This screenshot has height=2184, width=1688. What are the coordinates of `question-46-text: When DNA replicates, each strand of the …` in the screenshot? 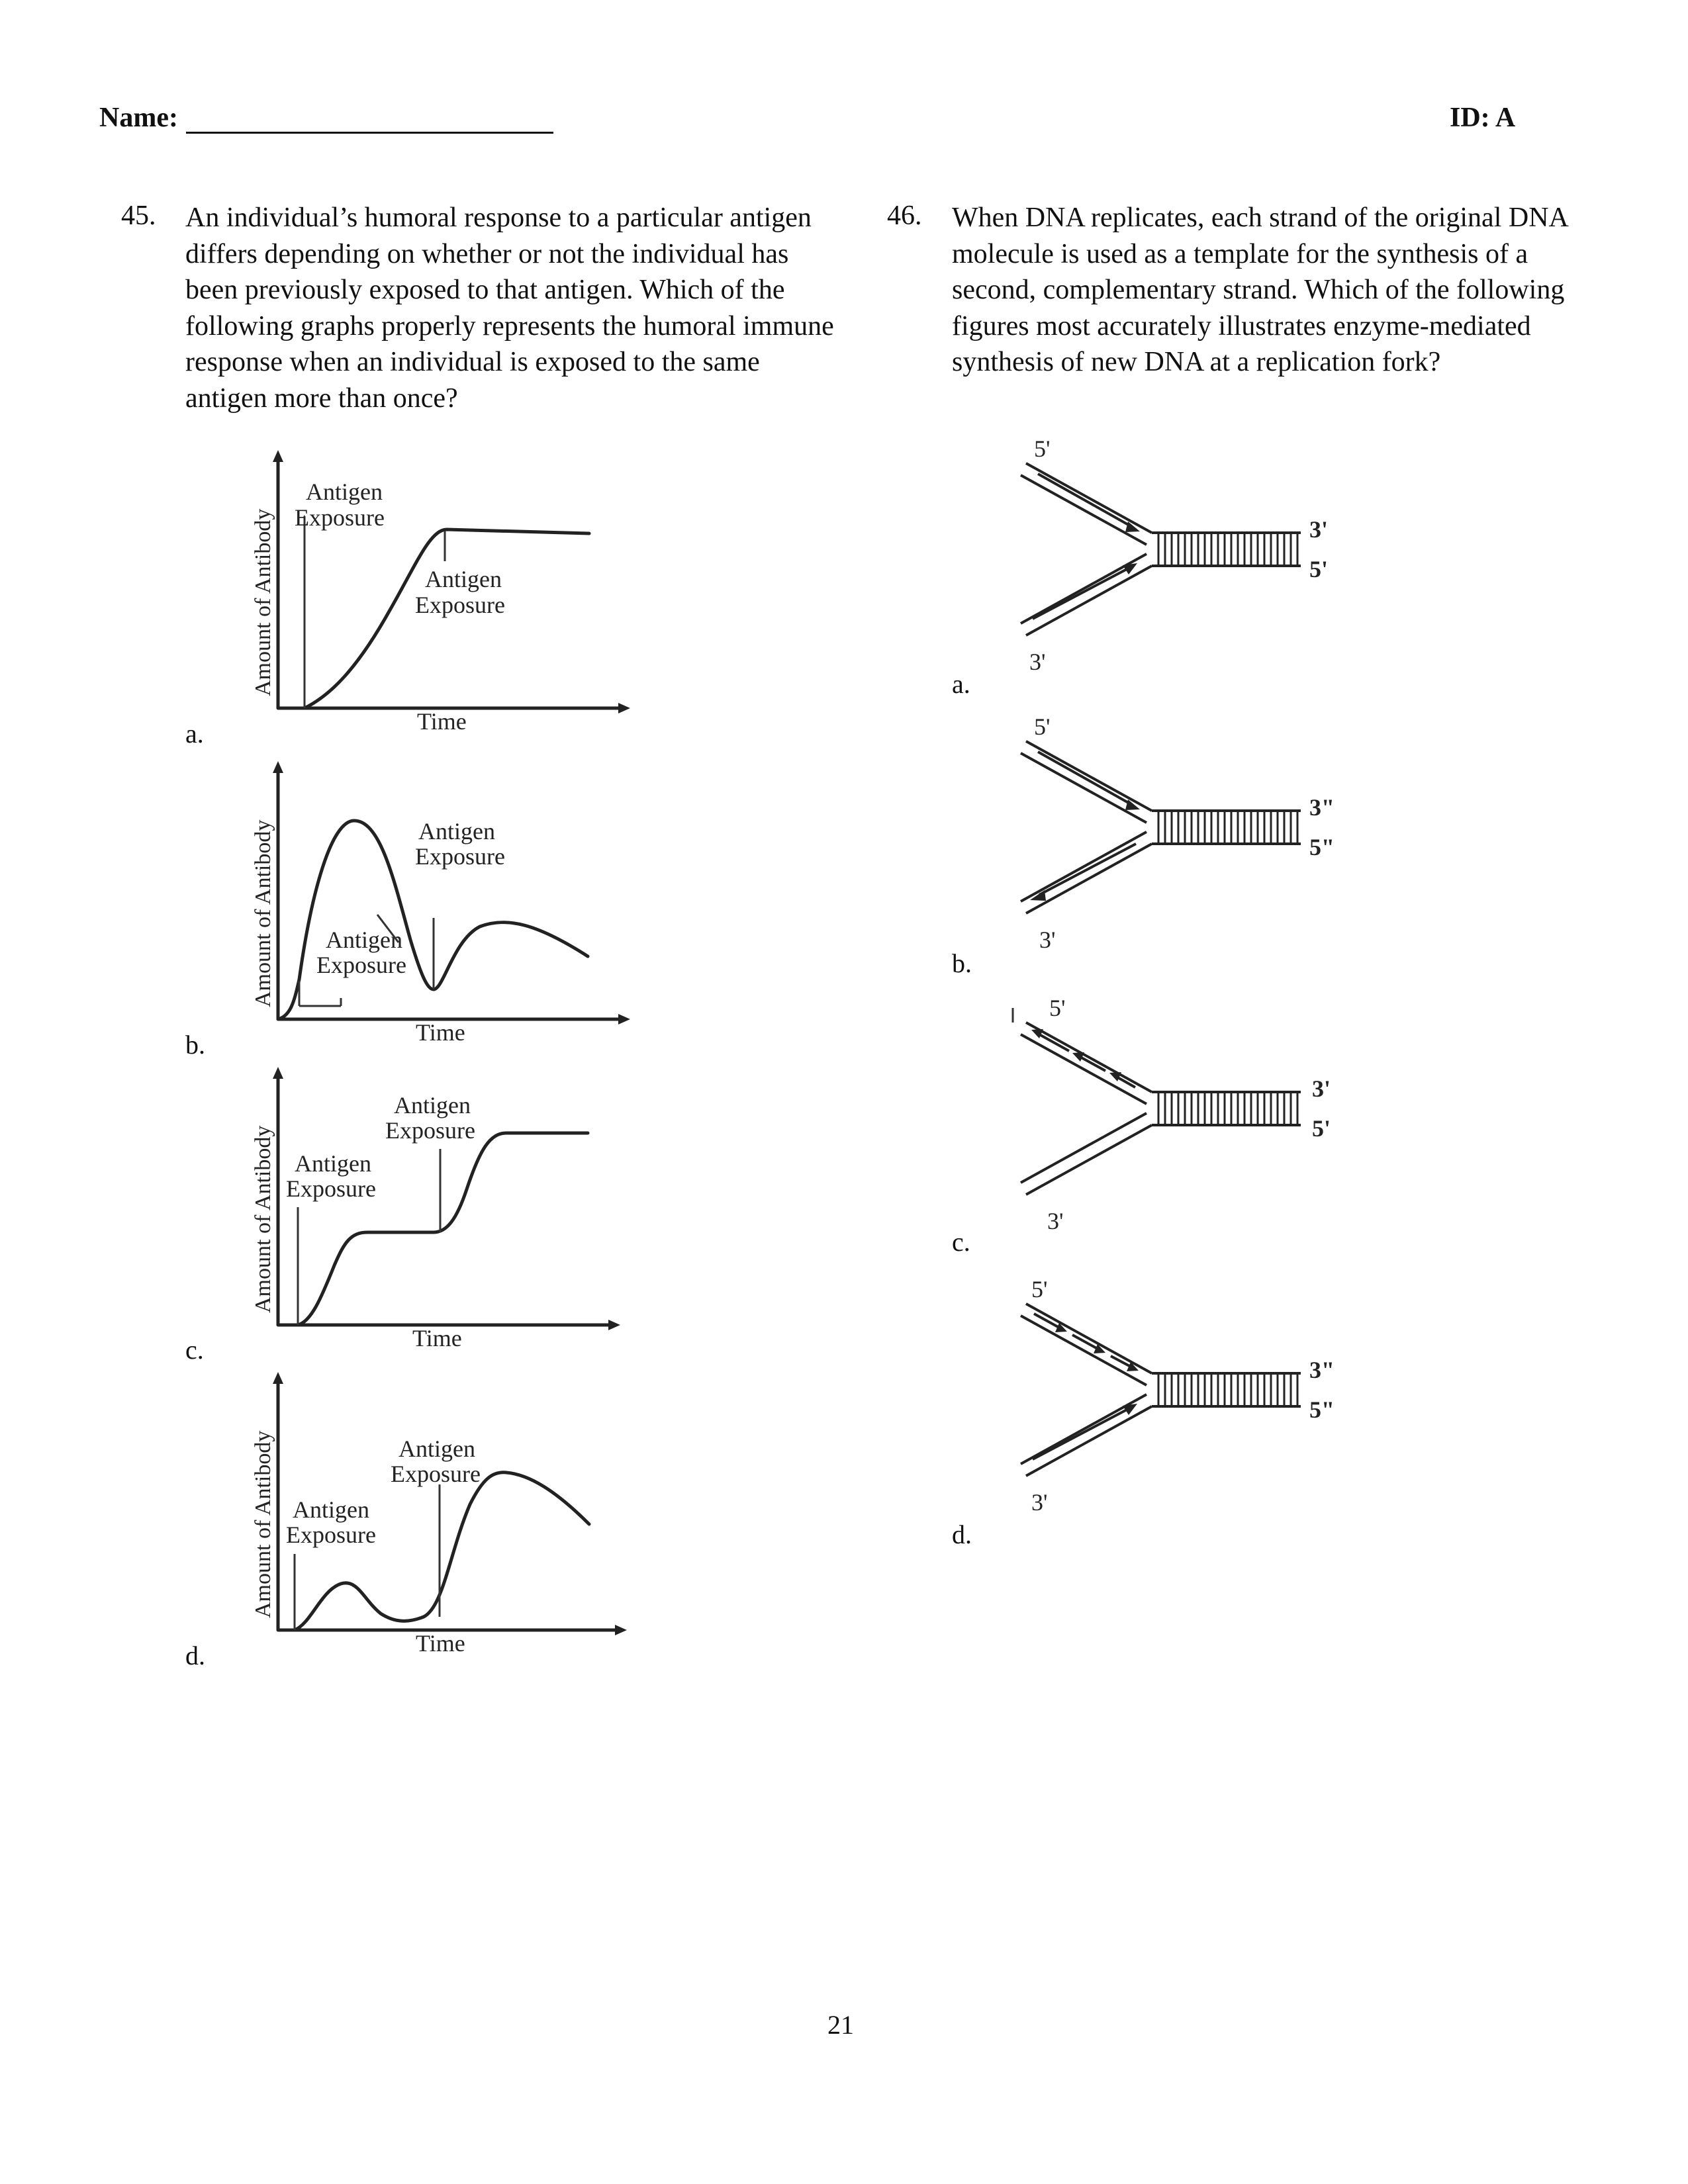 It's located at (1260, 290).